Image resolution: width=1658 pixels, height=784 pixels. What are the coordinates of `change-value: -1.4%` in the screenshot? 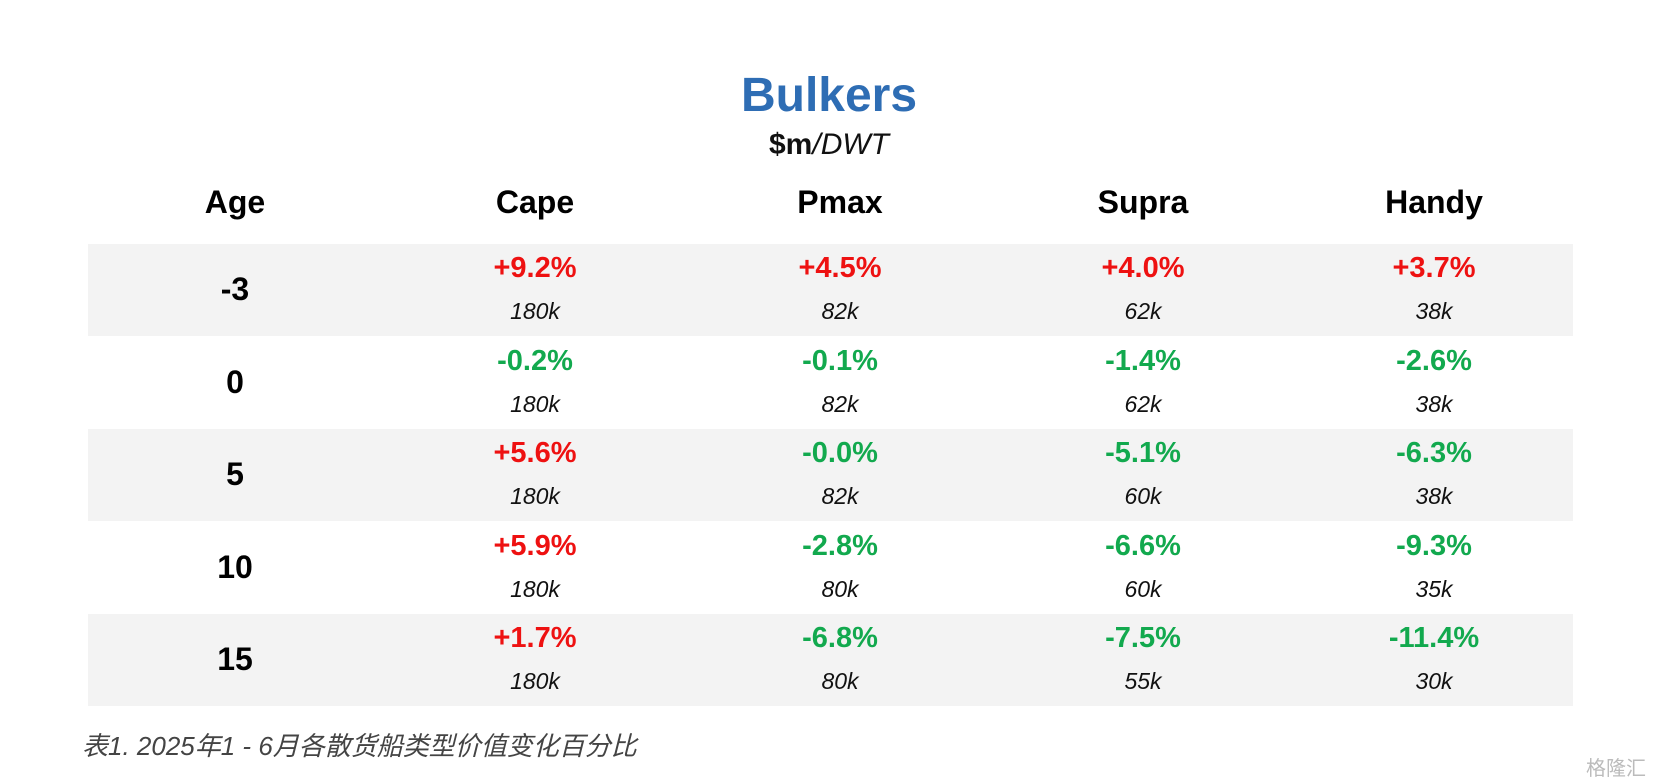 It's located at (1143, 360).